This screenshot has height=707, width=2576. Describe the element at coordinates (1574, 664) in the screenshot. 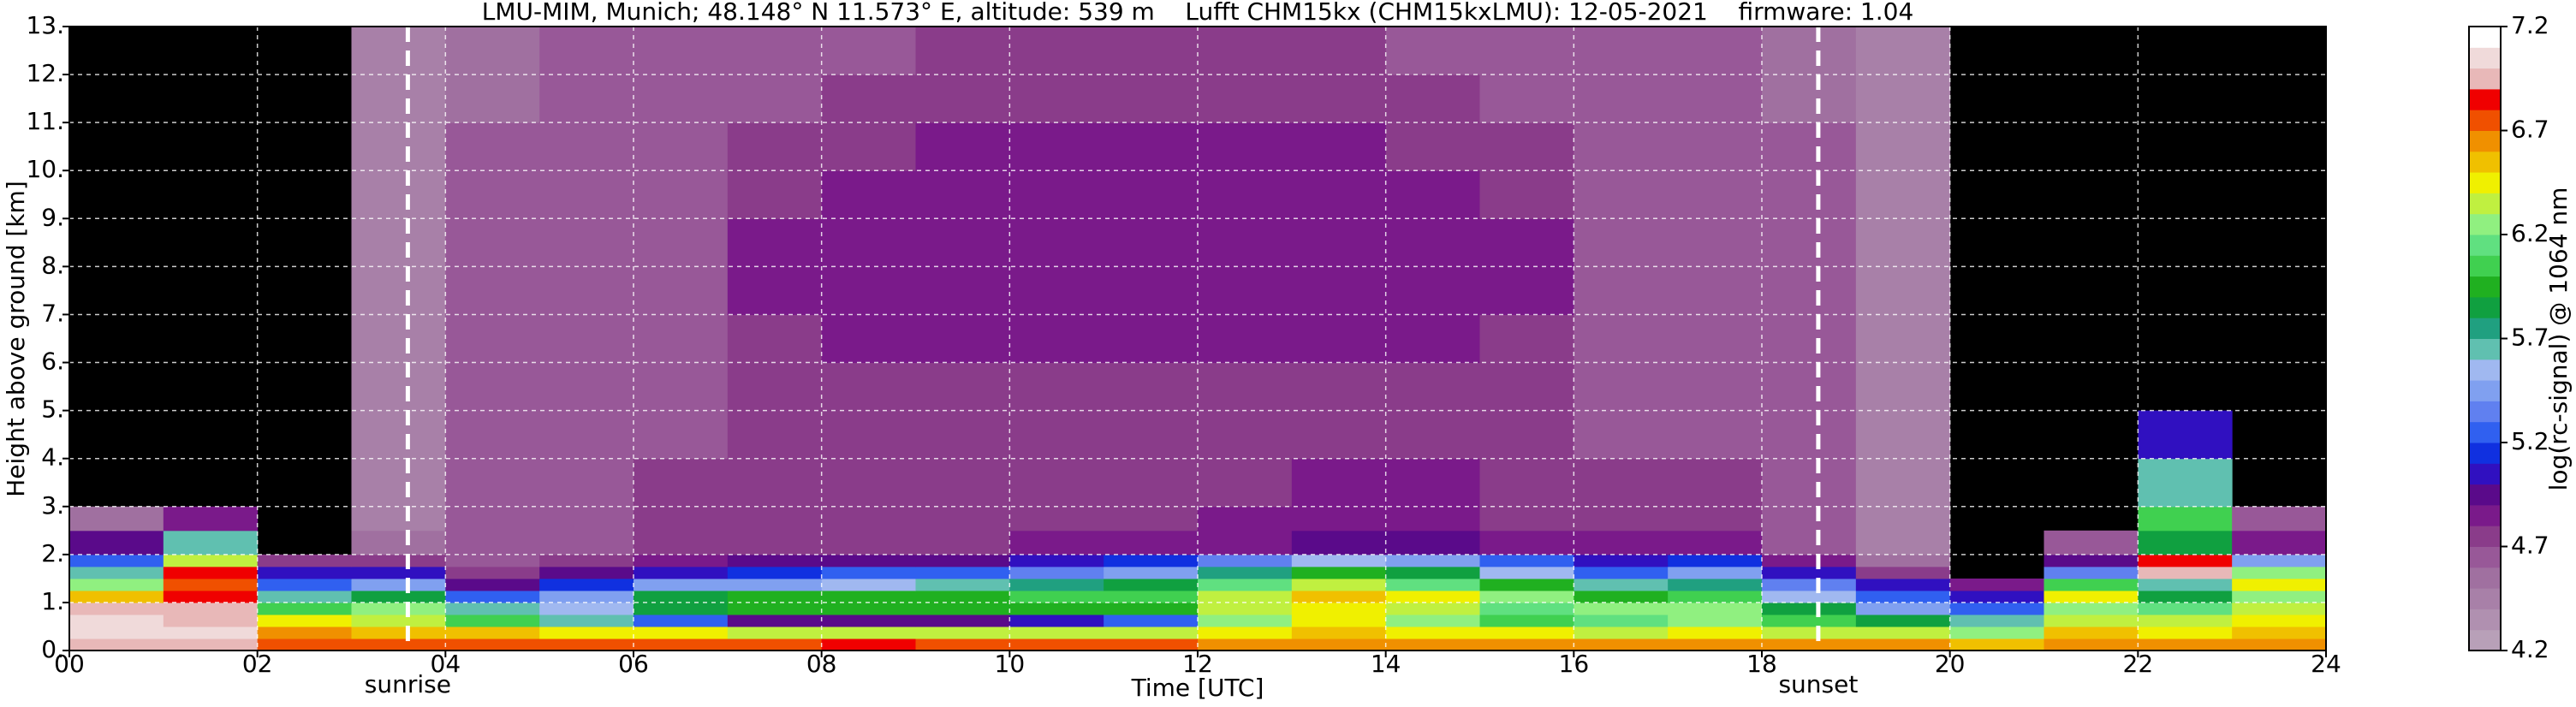

I see `x-tick-label: 16` at that location.